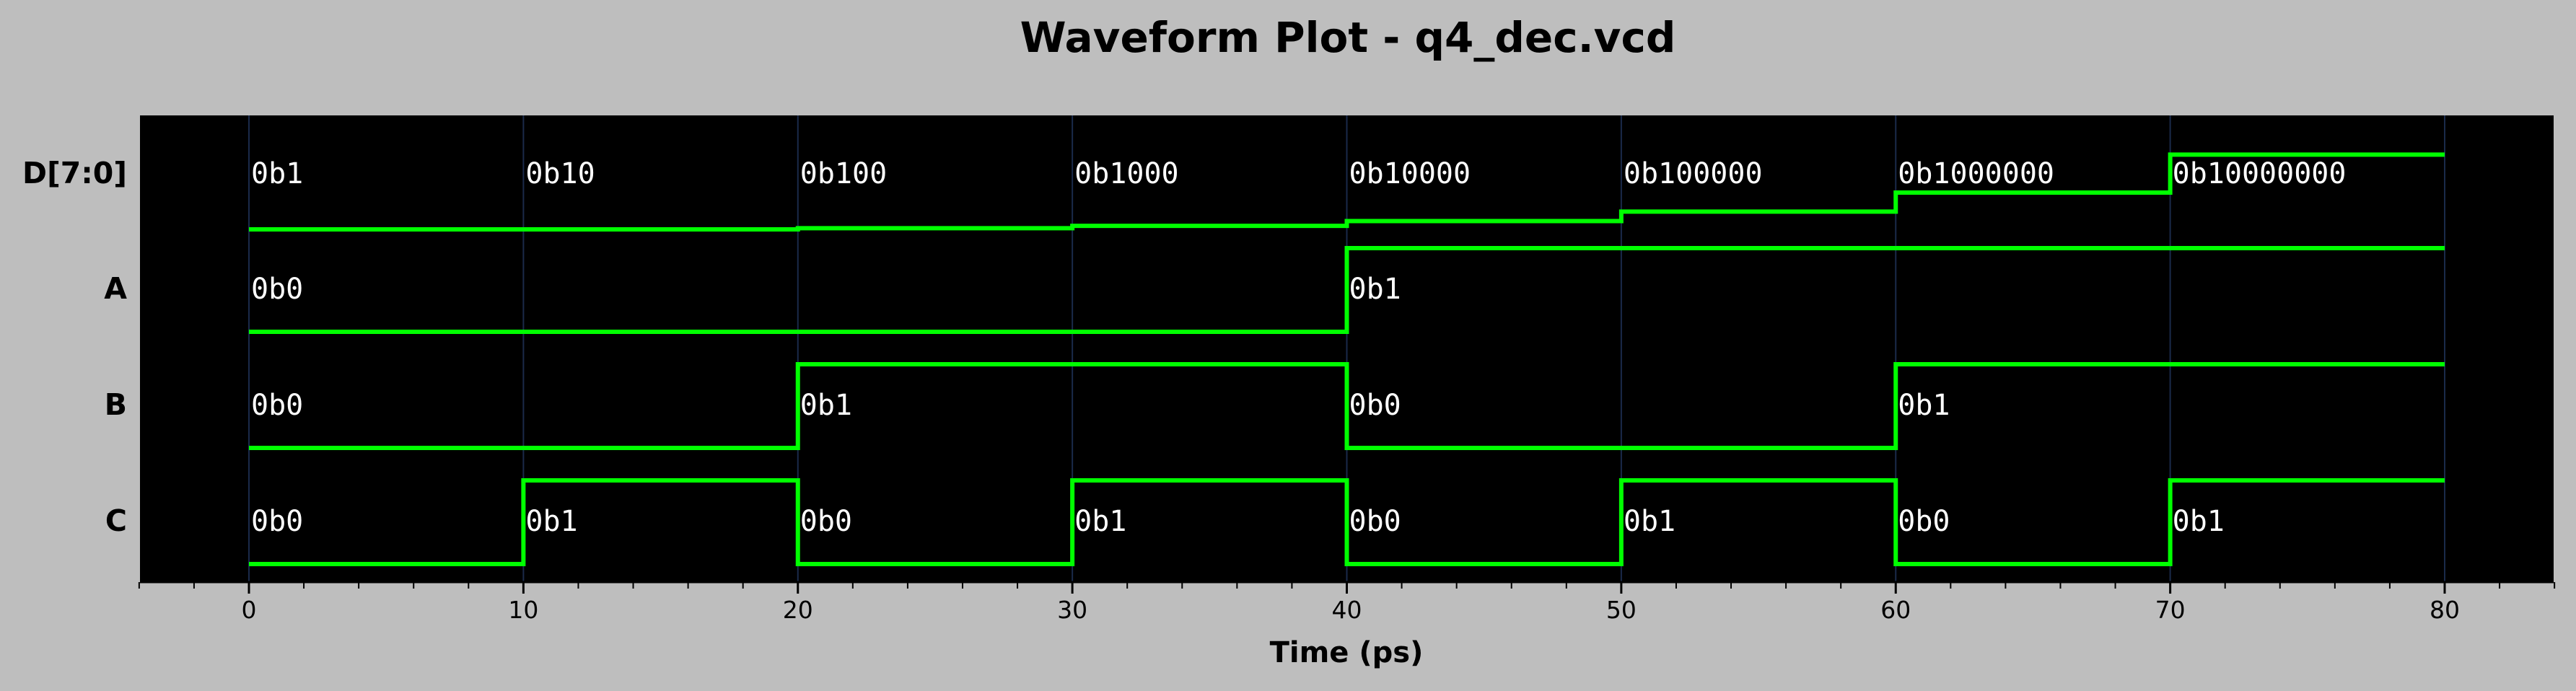  Describe the element at coordinates (1347, 406) in the screenshot. I see `trace-b` at that location.